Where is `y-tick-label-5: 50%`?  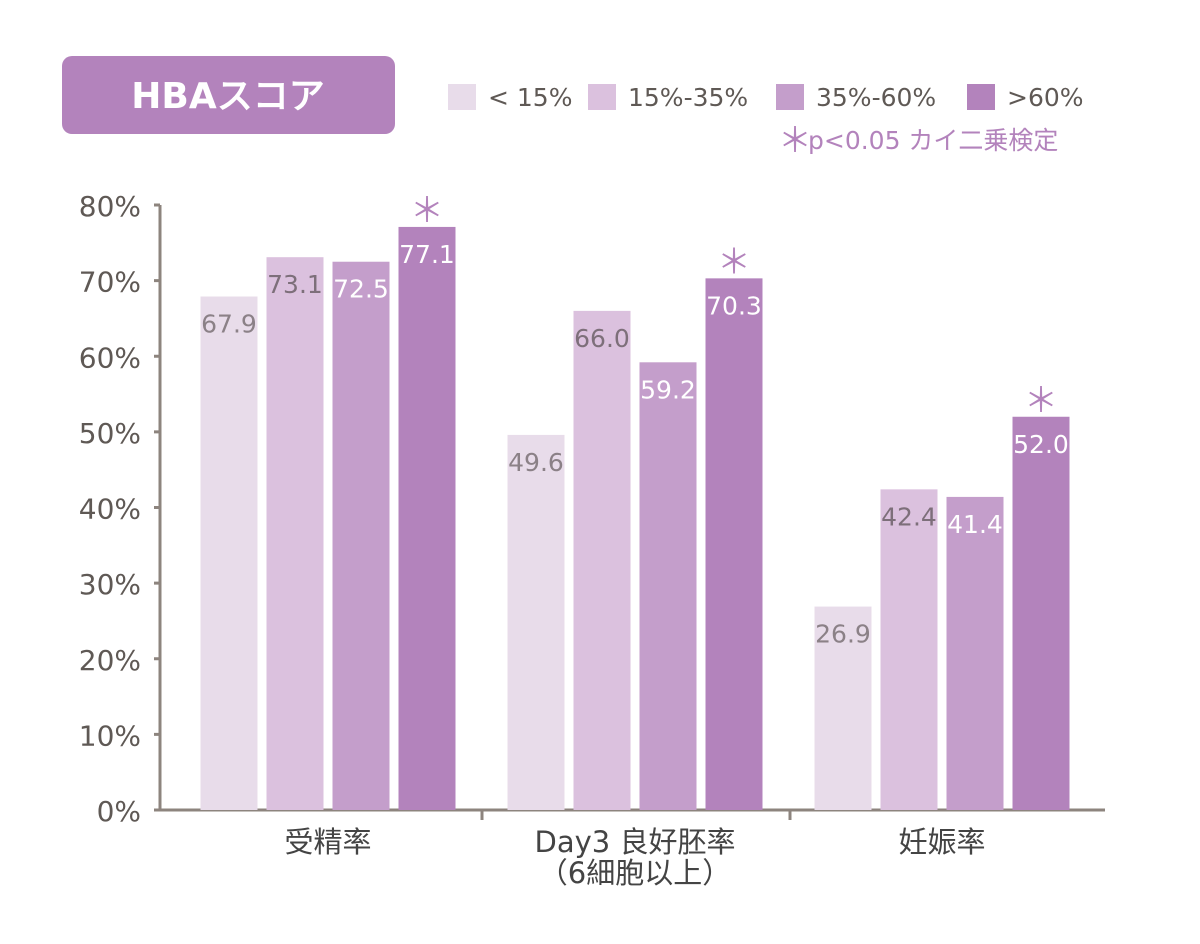
y-tick-label-5: 50% is located at coordinates (110, 433).